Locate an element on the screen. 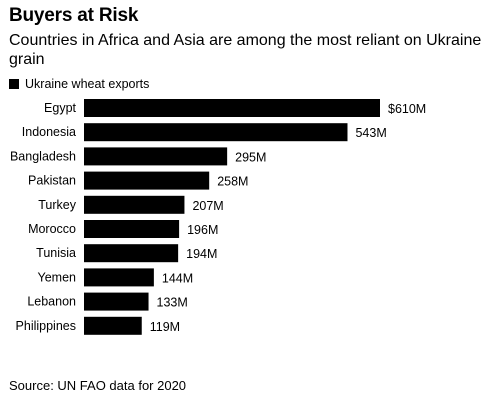 The width and height of the screenshot is (494, 404). value-label-indonesia: 543M is located at coordinates (370, 133).